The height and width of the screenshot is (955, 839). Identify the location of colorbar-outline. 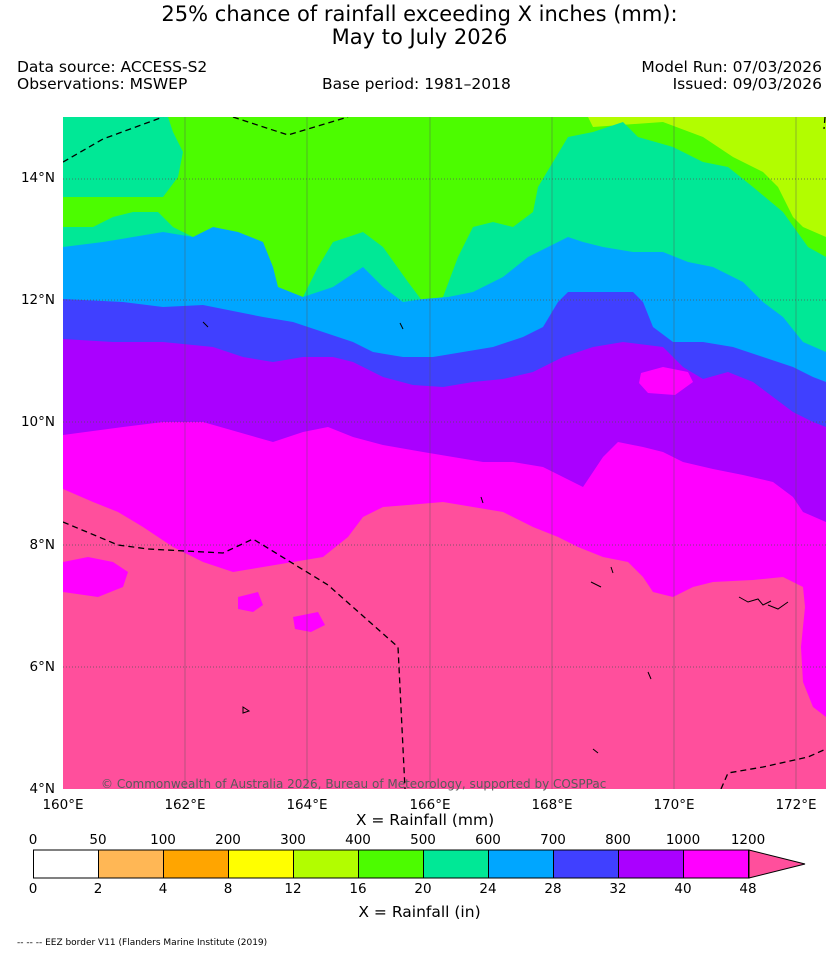
(391, 864).